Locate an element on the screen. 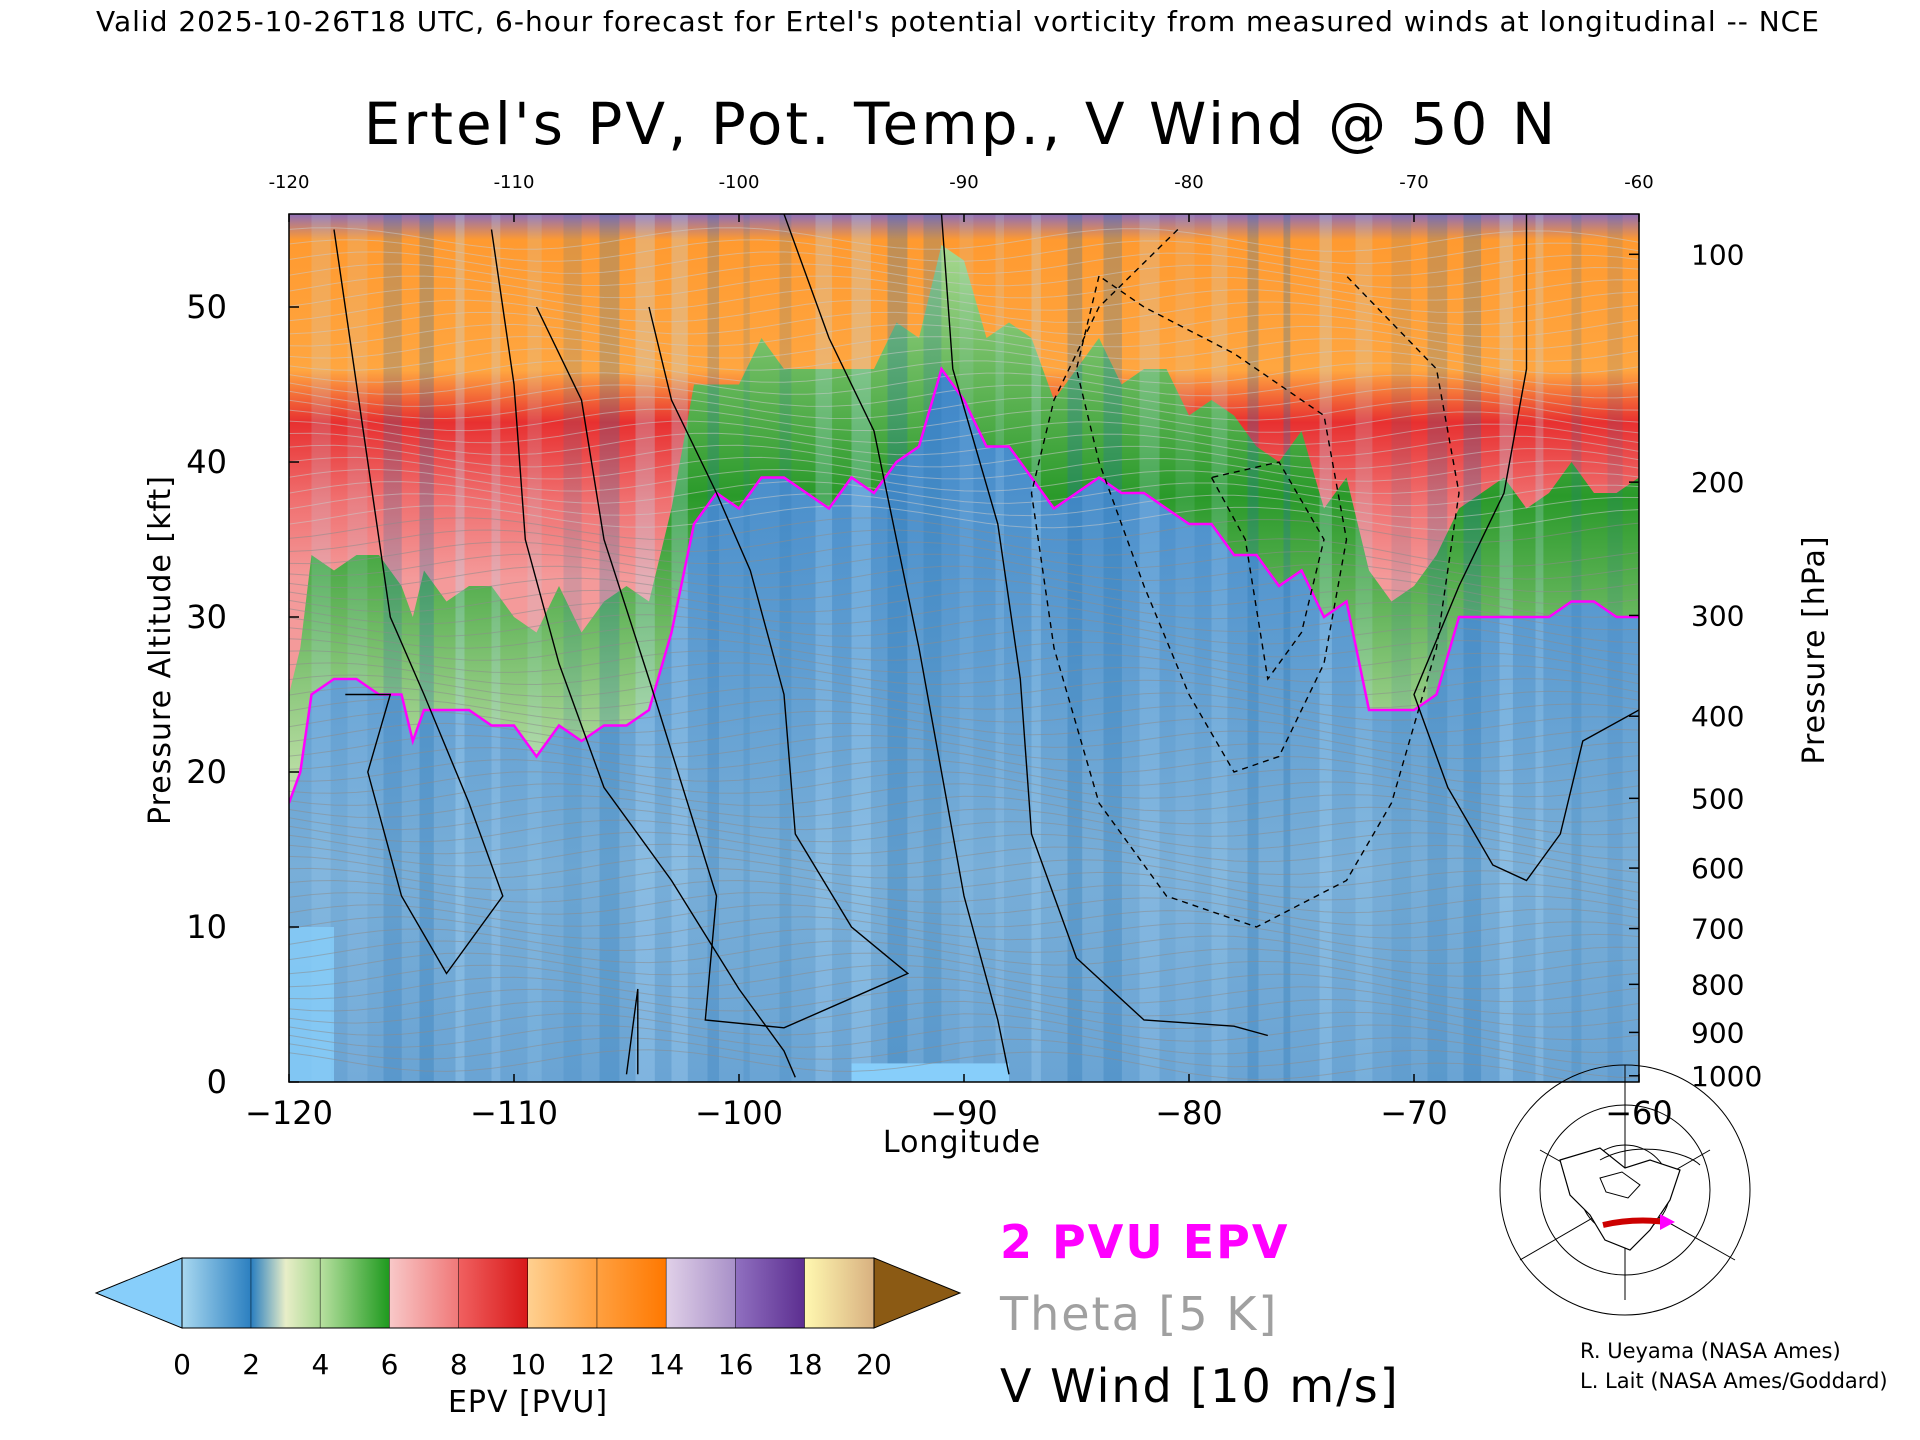  x-tick-label: −60 is located at coordinates (1639, 1113).